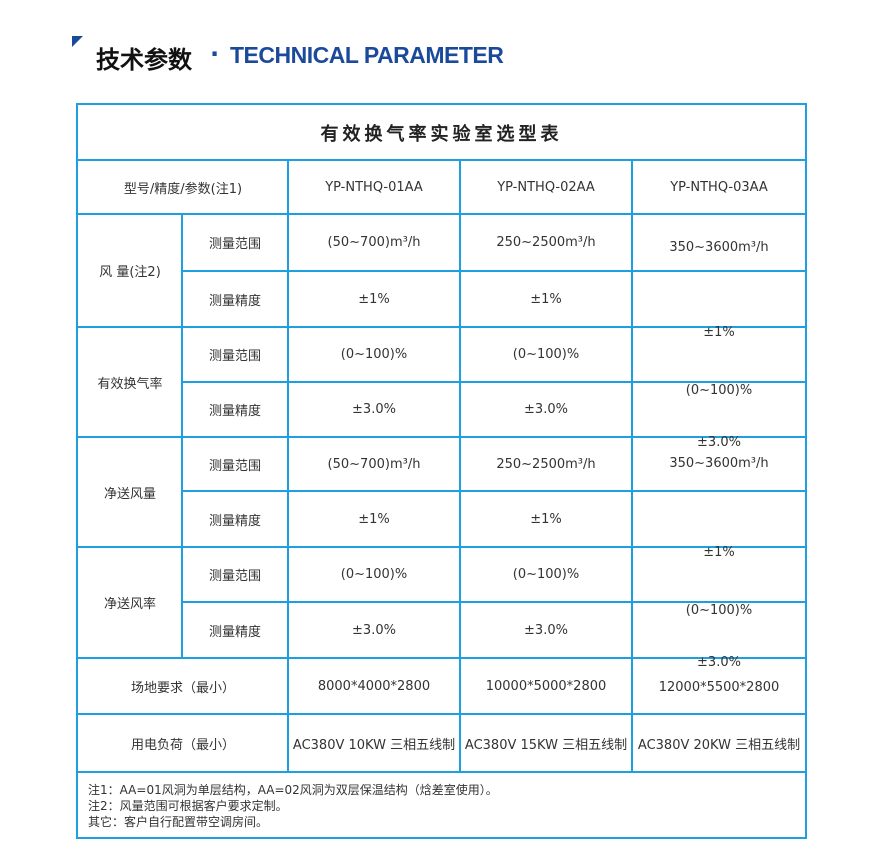 Image resolution: width=887 pixels, height=868 pixels. I want to click on note-2: 注2：风量范围可根据客户要求定制。, so click(188, 806).